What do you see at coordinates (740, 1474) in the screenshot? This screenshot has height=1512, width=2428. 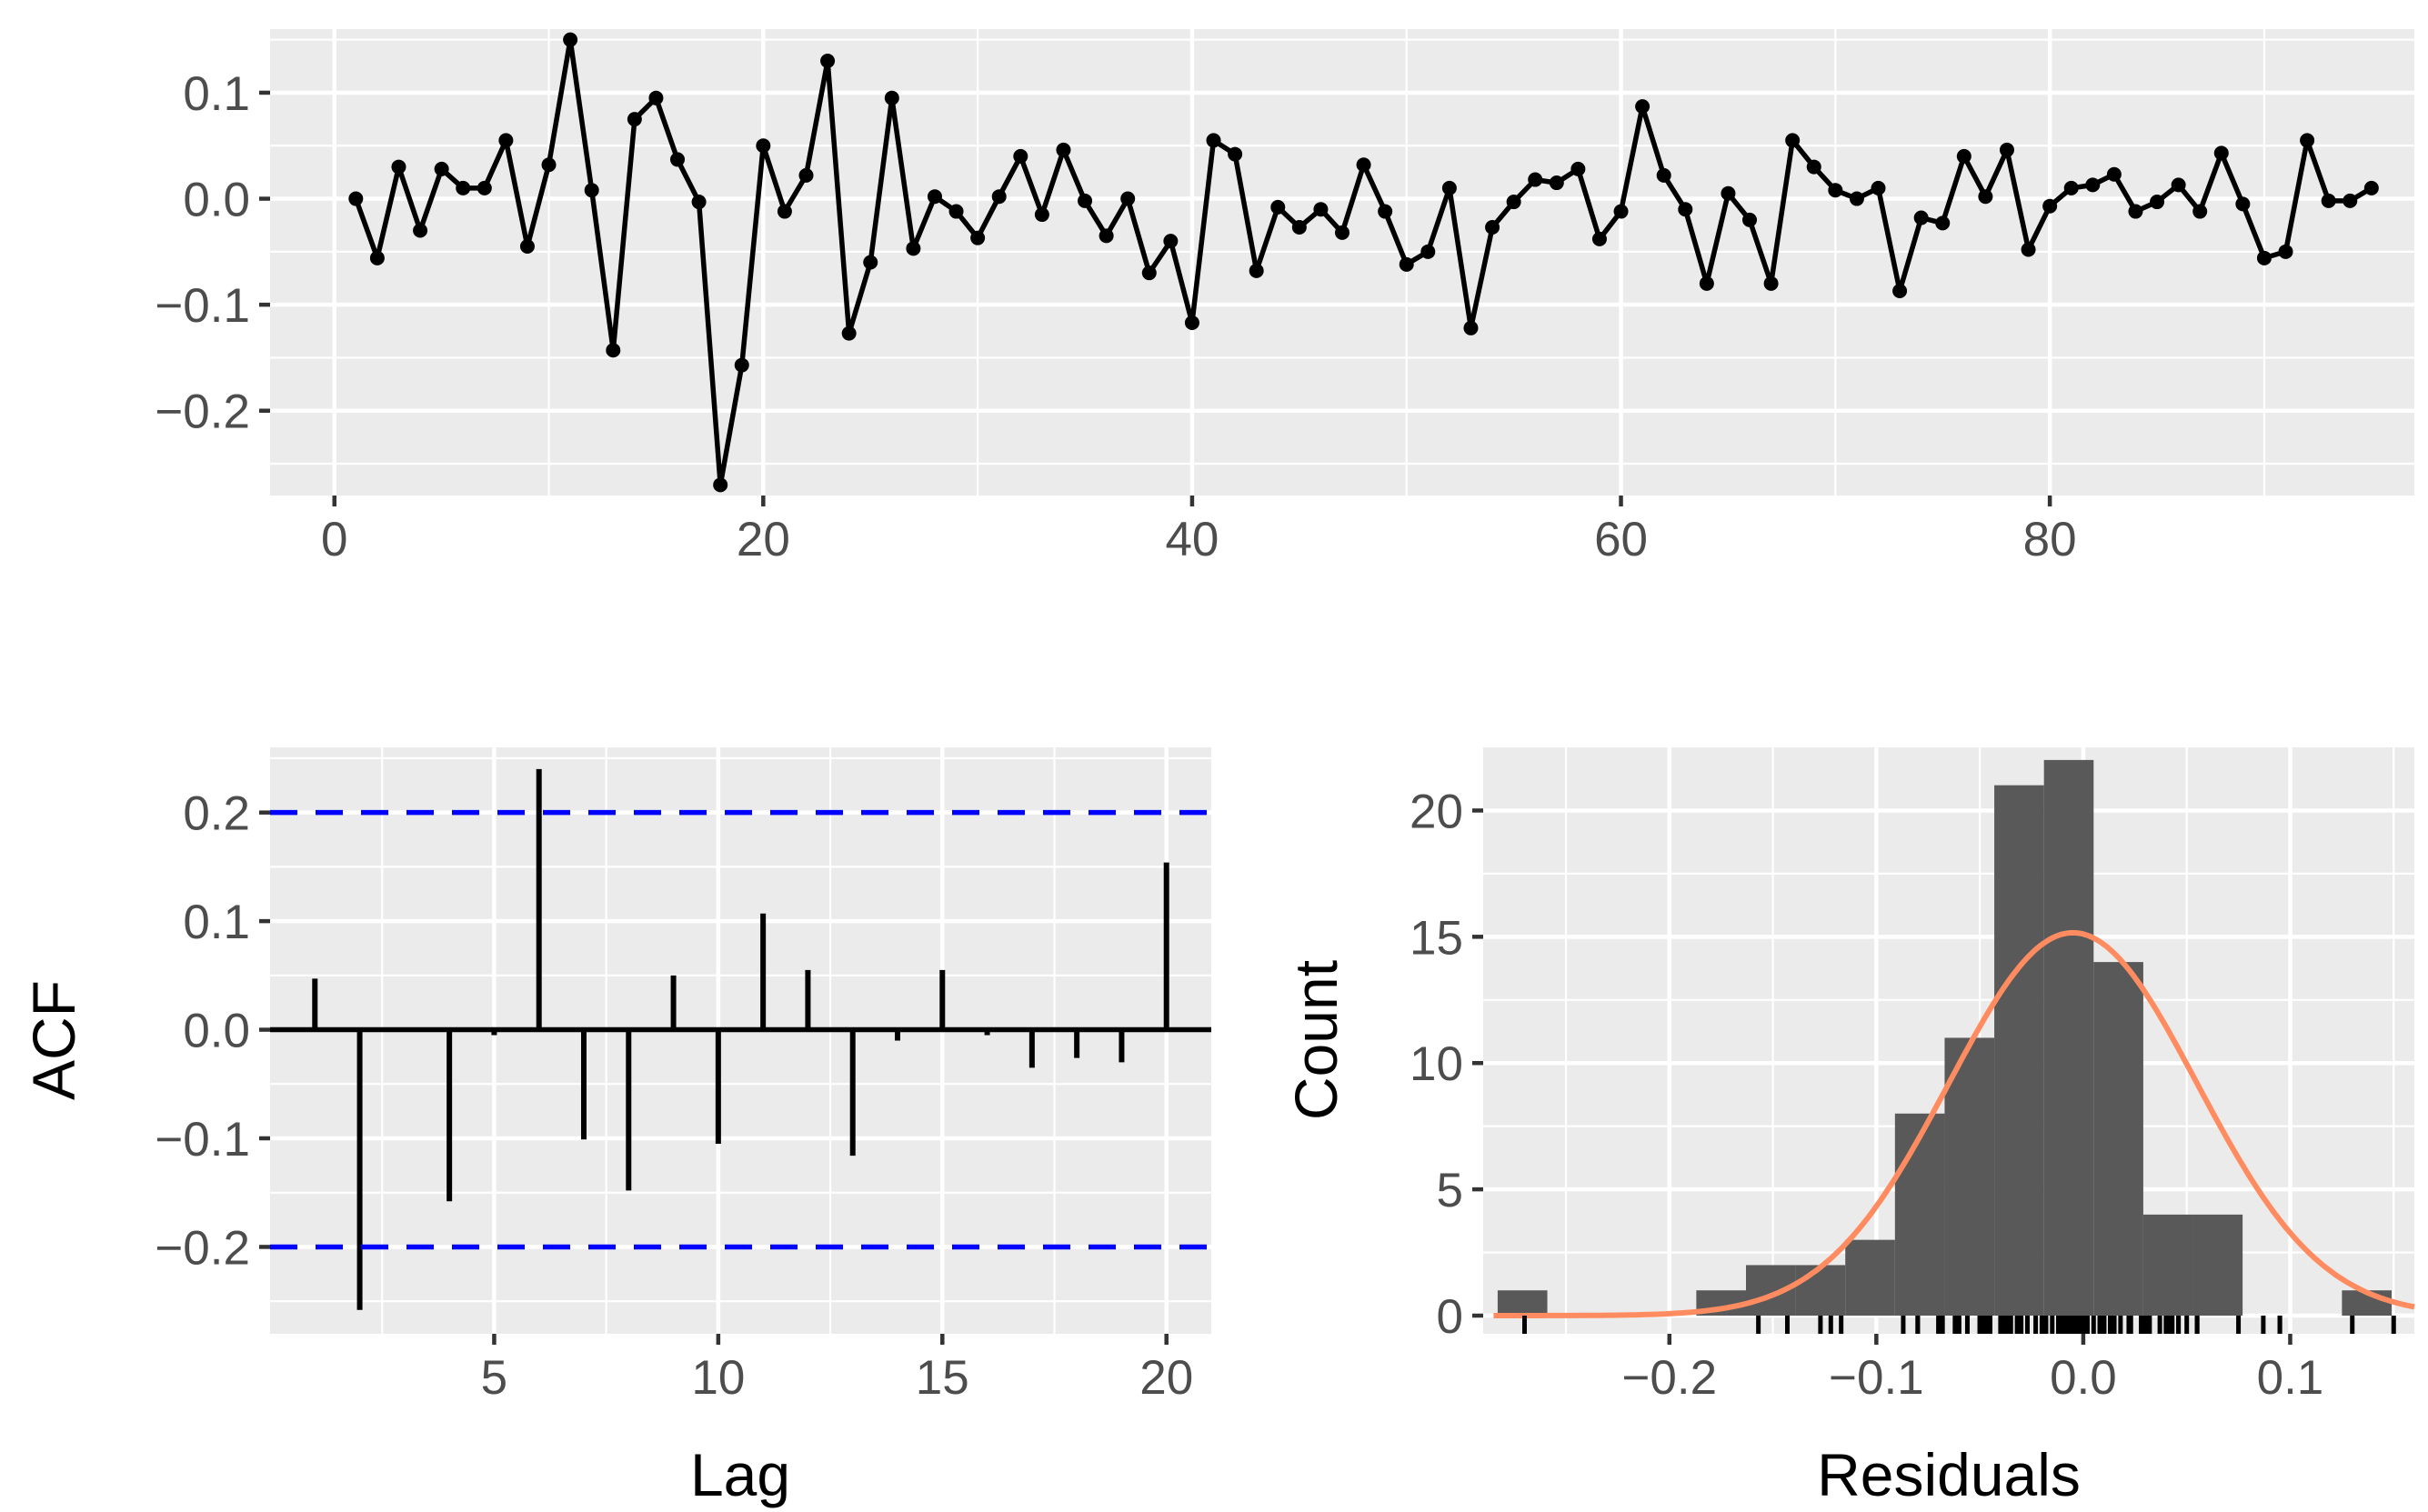 I see `acf-x-axis-title: Lag` at bounding box center [740, 1474].